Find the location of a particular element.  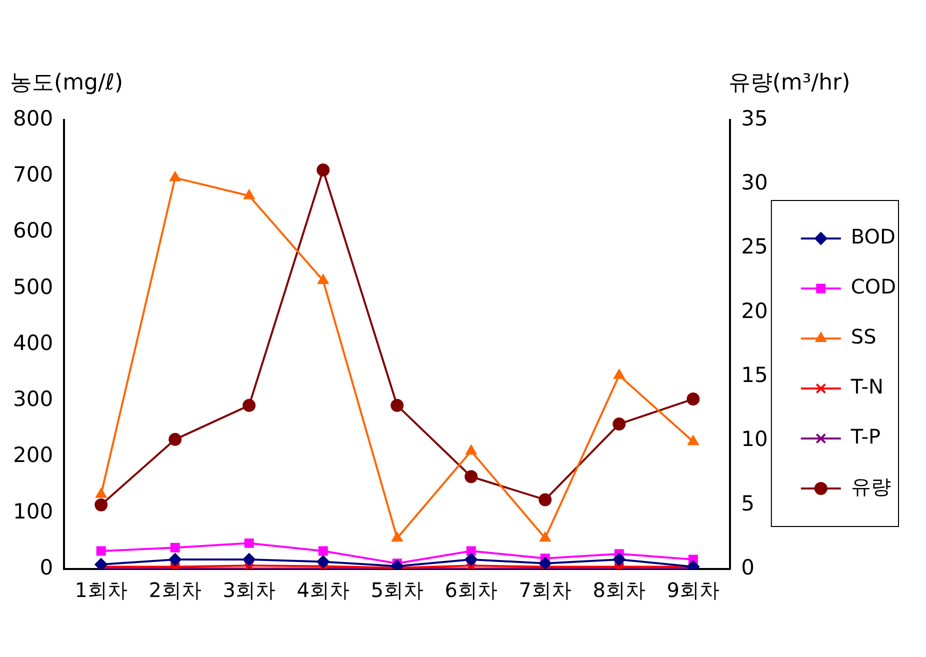

y-tick-label: 700 is located at coordinates (33, 174).